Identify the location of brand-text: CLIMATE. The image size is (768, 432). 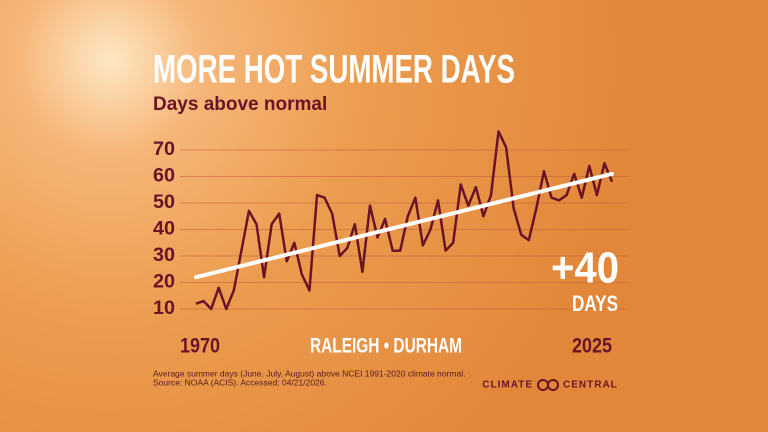
(507, 385).